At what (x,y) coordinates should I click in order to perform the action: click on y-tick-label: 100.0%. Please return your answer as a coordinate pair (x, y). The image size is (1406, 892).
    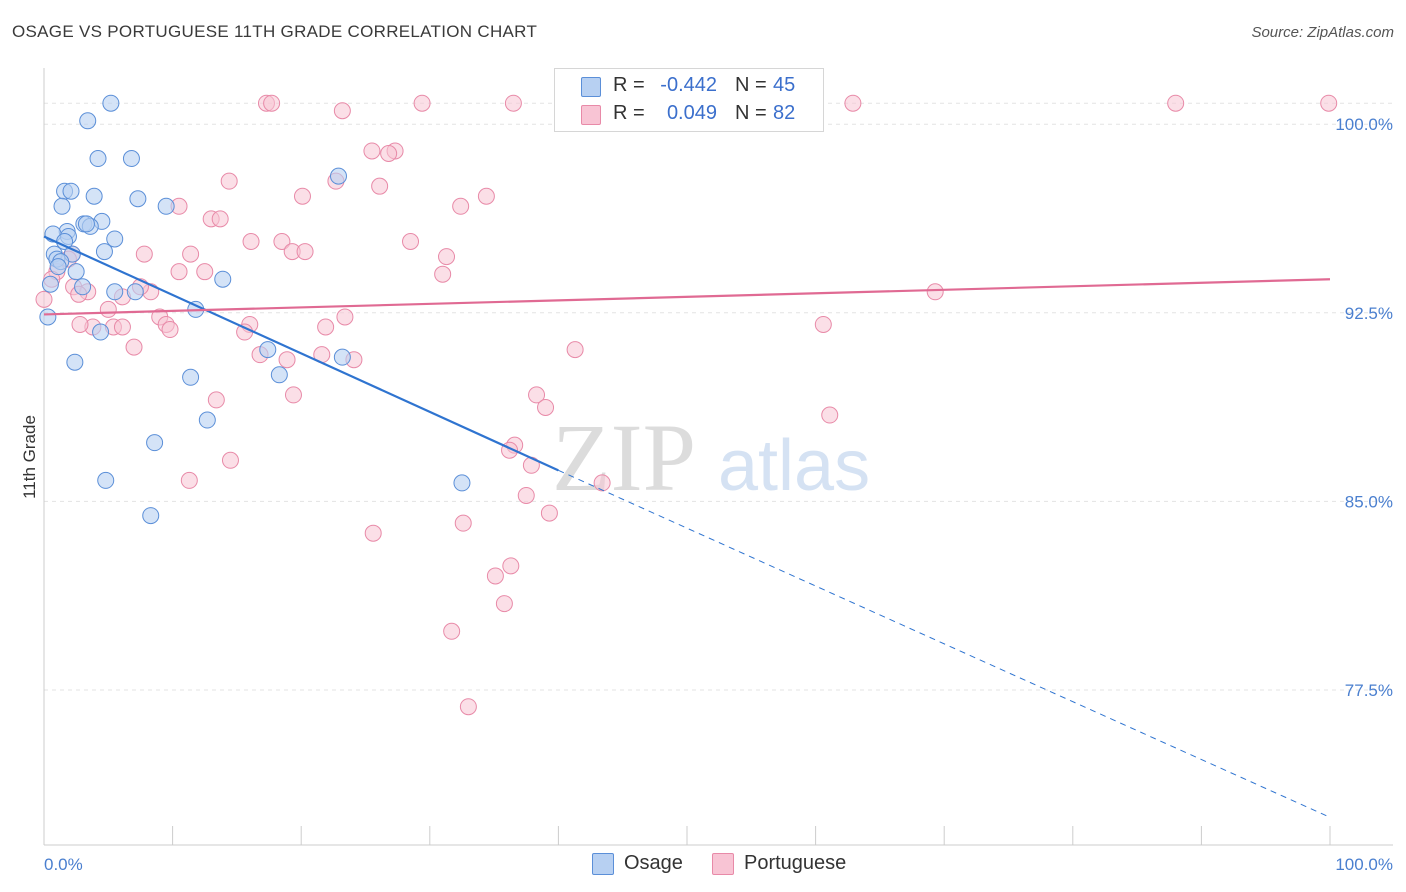
    Looking at the image, I should click on (1364, 124).